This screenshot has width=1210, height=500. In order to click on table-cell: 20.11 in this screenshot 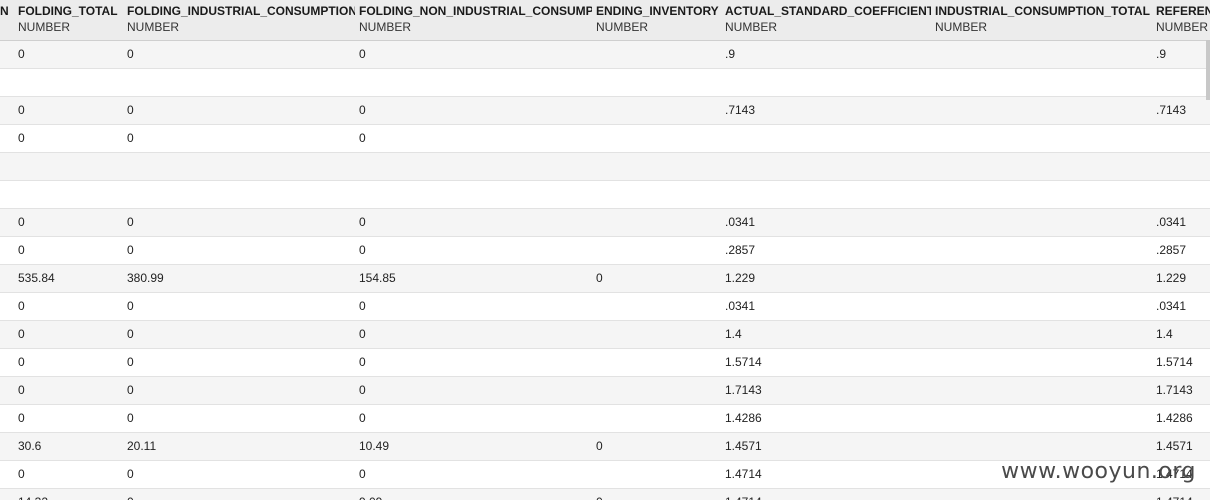, I will do `click(142, 446)`.